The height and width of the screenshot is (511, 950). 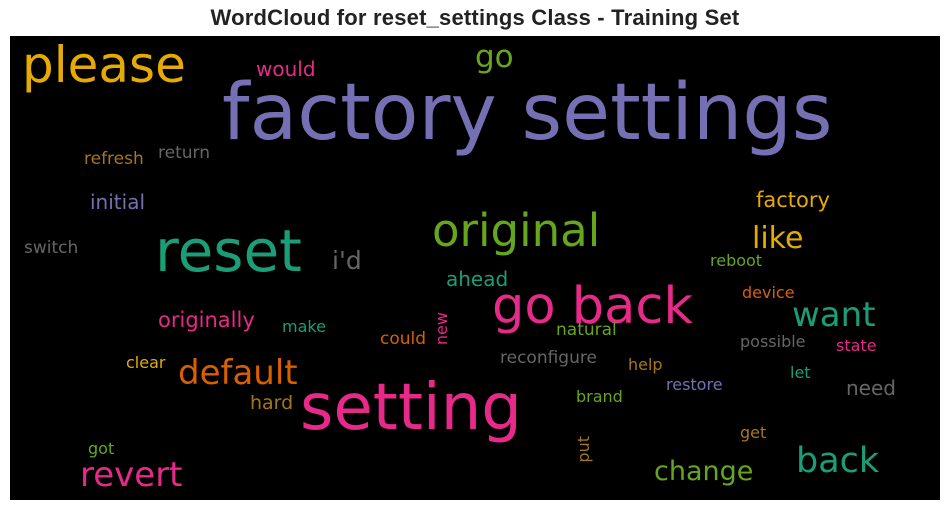 I want to click on word-initial: initial, so click(x=117, y=202).